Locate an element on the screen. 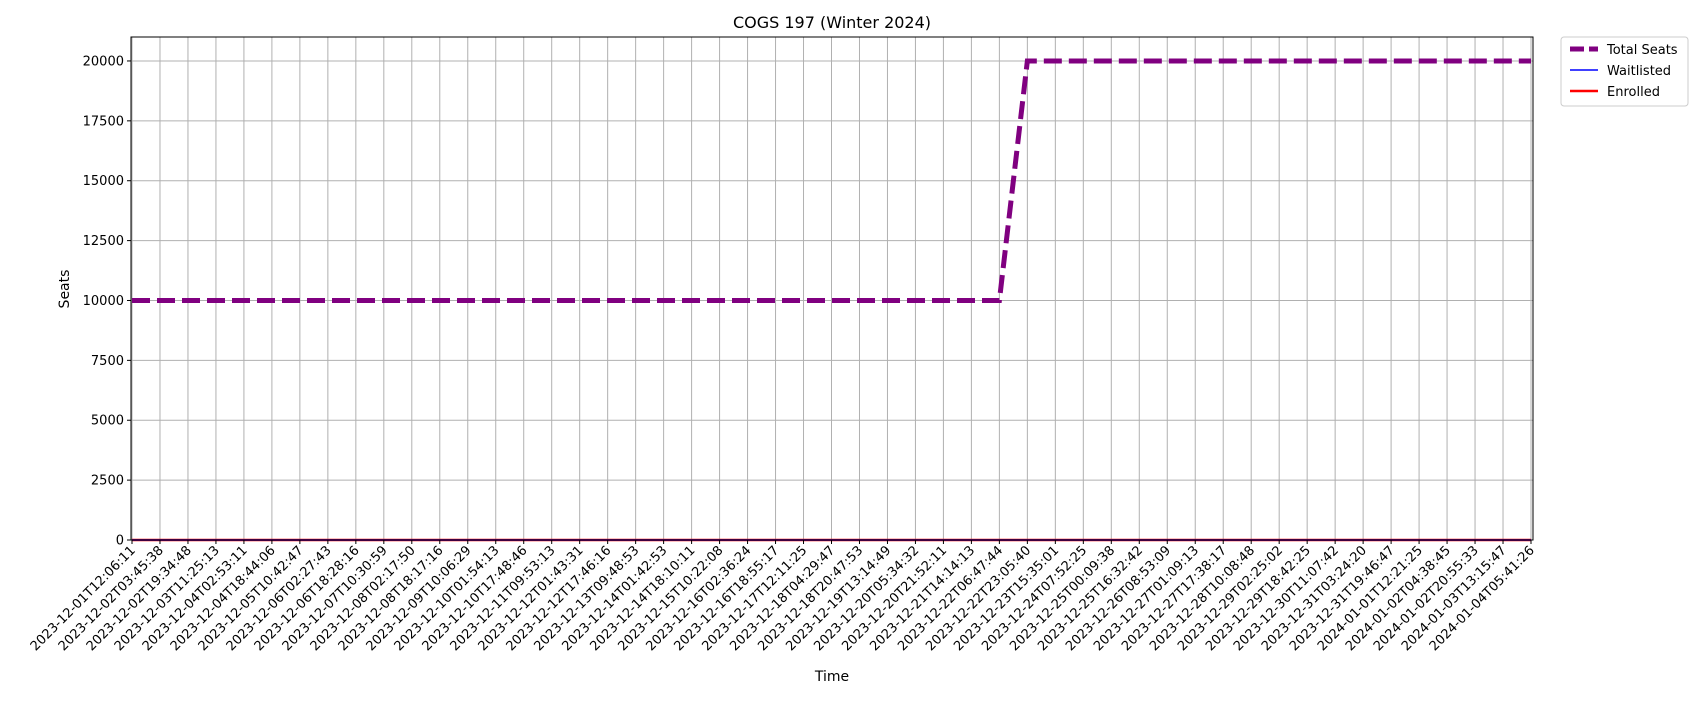  y-tick-label: 17500 is located at coordinates (103, 121).